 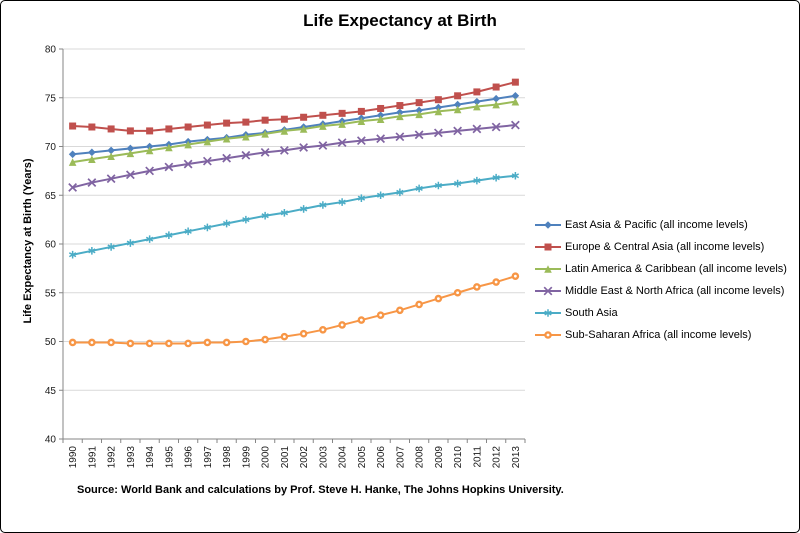 What do you see at coordinates (661, 313) in the screenshot?
I see `legend-item-south-asia: South Asia` at bounding box center [661, 313].